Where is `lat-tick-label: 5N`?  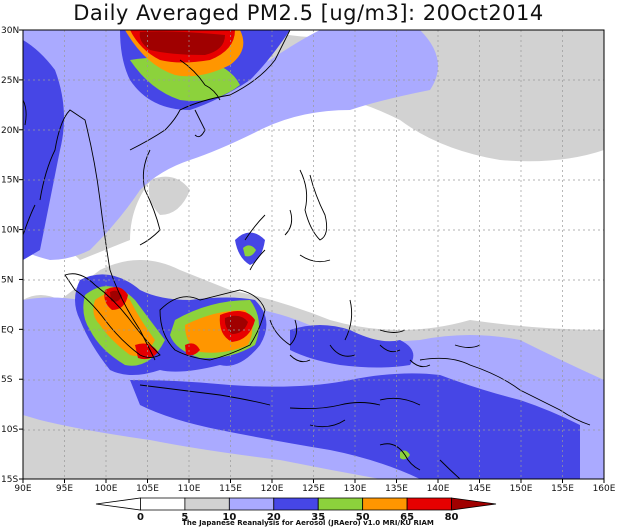
lat-tick-label: 5N is located at coordinates (7, 280).